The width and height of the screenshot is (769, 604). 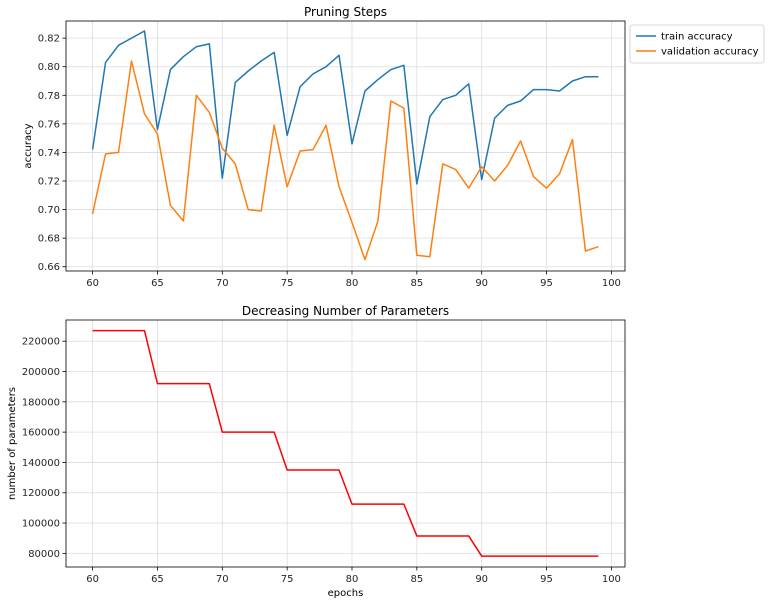 I want to click on y-tick-label: 140000, so click(x=41, y=463).